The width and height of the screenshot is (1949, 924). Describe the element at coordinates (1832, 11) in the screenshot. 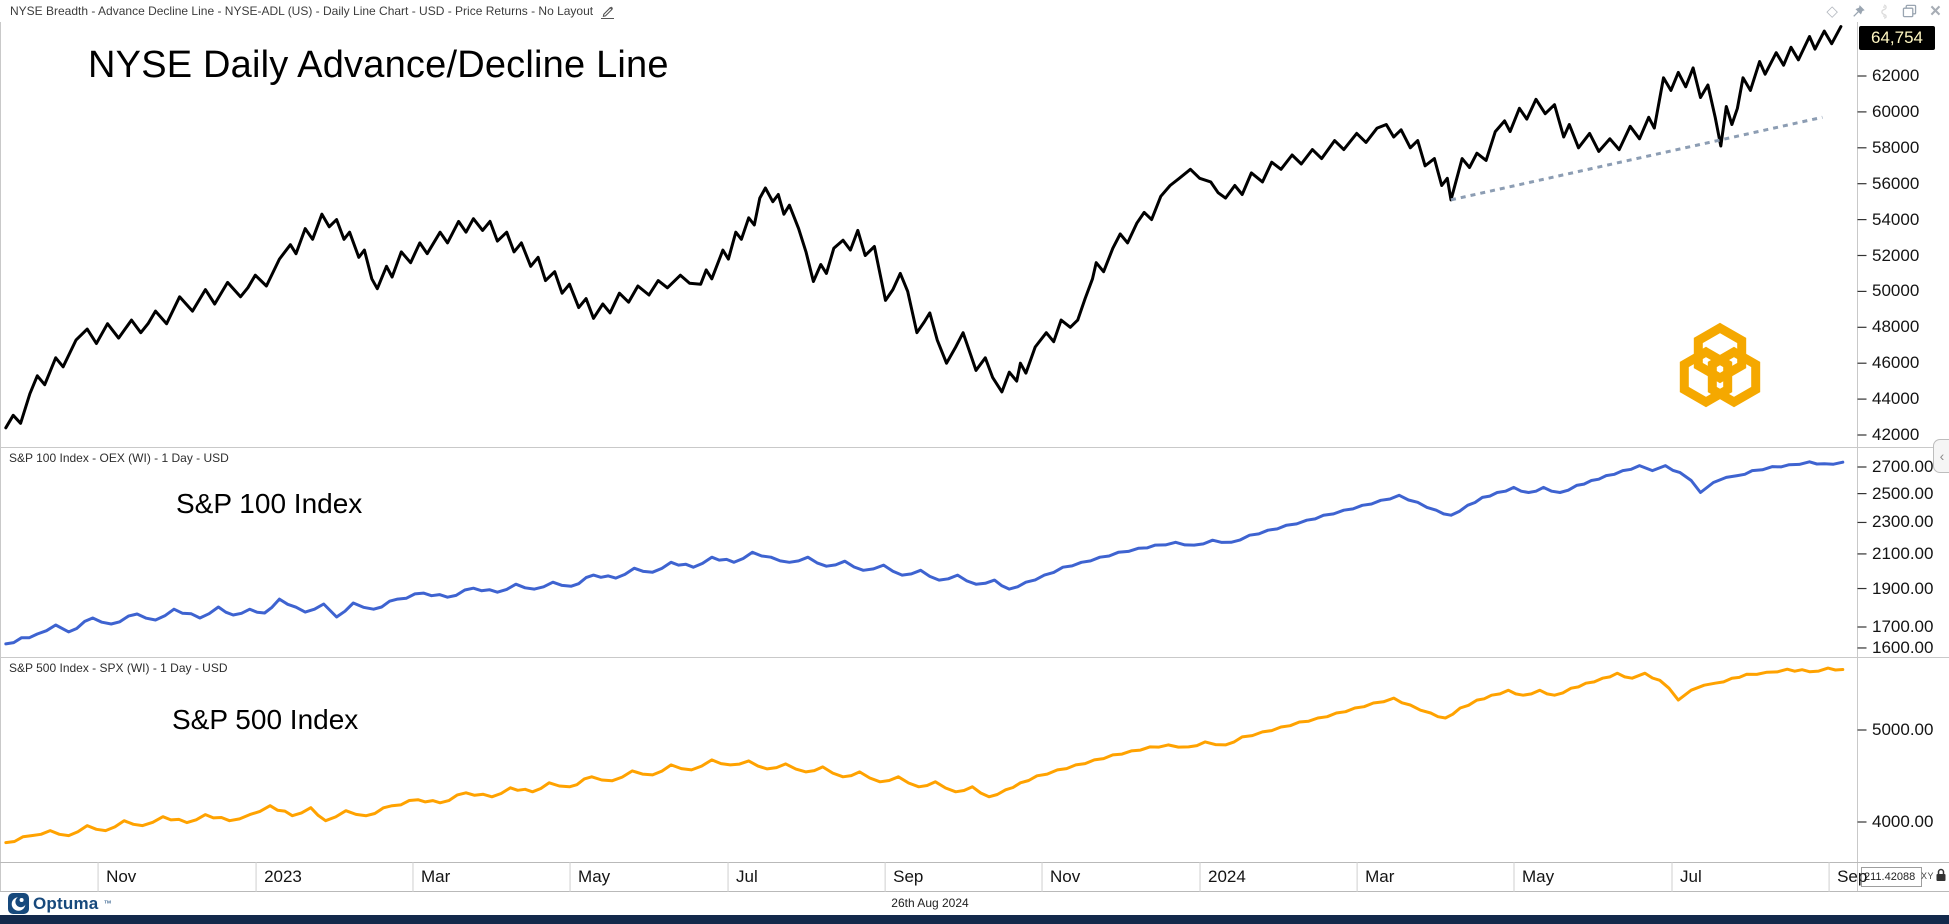

I see `diamond-icon: ◇` at that location.